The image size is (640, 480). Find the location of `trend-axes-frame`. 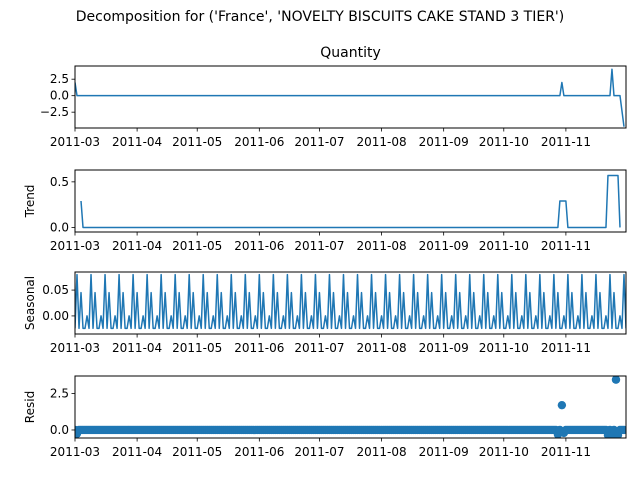

trend-axes-frame is located at coordinates (350, 201).